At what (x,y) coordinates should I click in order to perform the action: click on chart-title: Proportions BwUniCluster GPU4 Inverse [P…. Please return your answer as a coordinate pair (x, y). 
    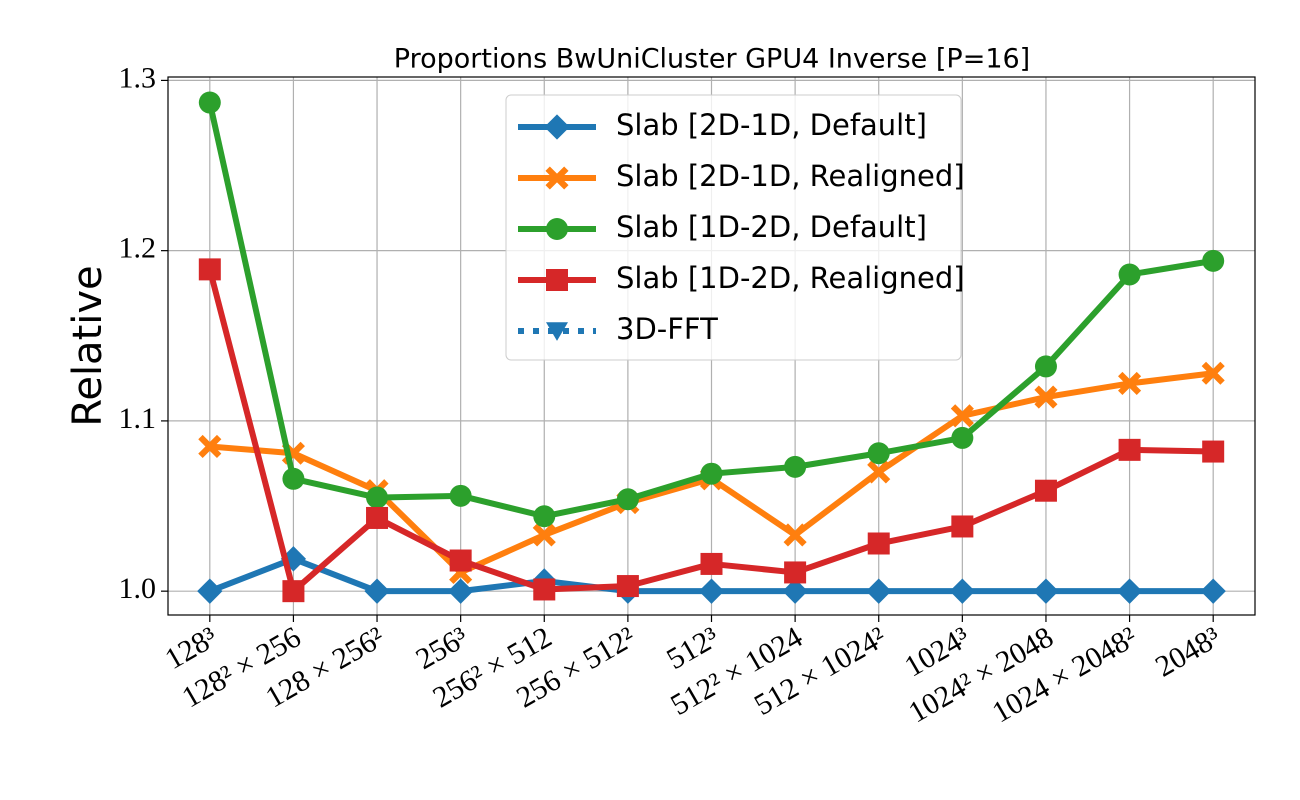
    Looking at the image, I should click on (712, 59).